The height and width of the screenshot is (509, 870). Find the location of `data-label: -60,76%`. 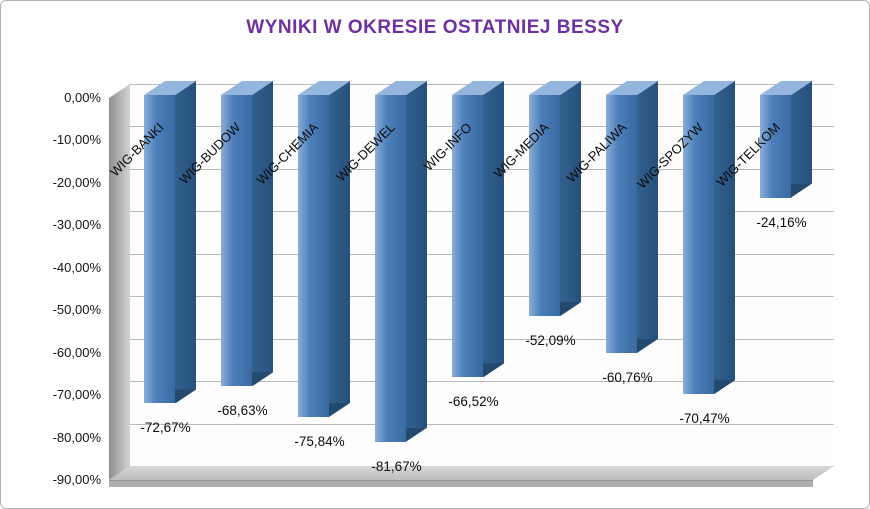

data-label: -60,76% is located at coordinates (627, 377).